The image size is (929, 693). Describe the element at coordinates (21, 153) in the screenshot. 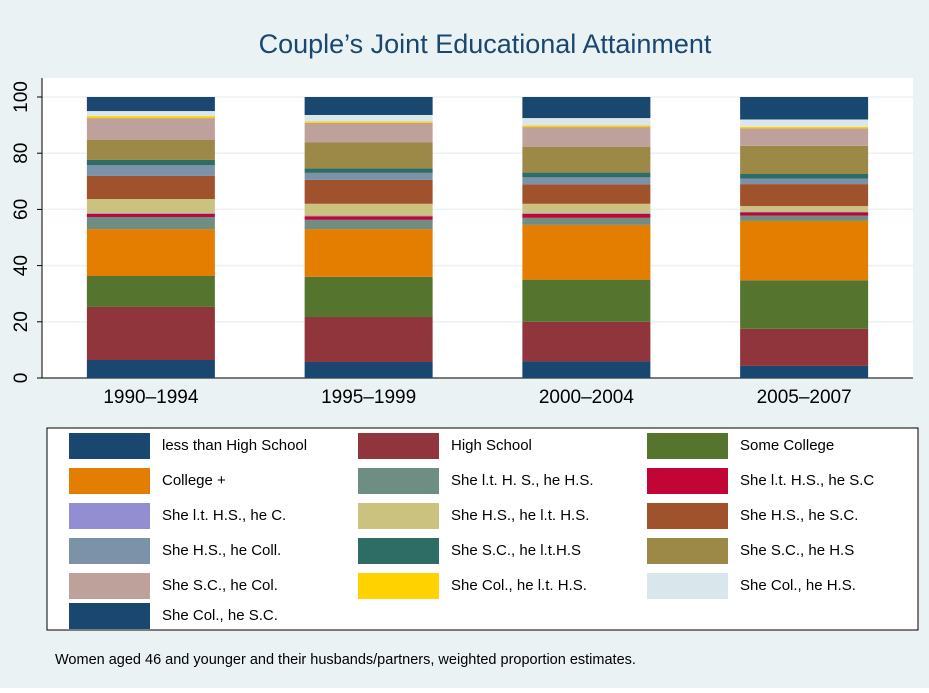

I see `y-tick-label: 80` at that location.